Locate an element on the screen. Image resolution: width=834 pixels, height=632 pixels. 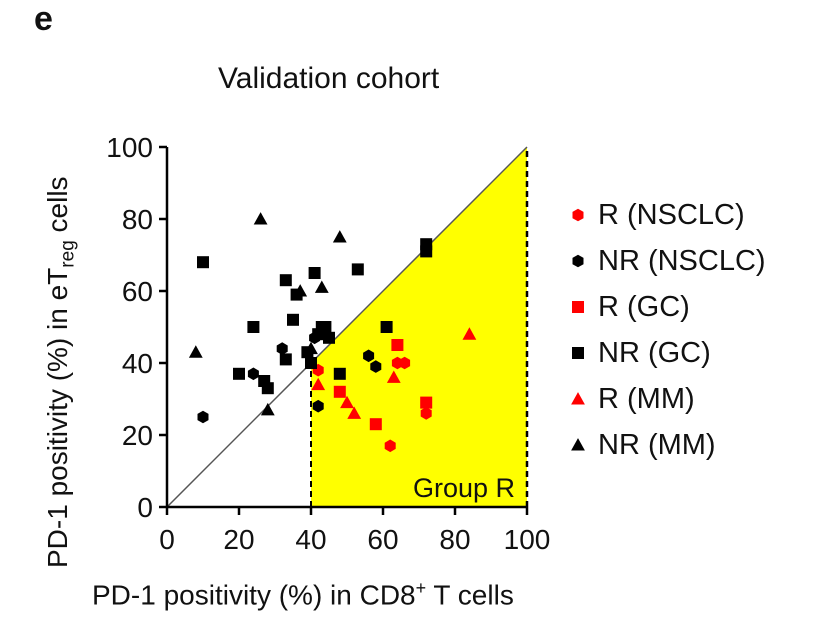
legend-label: NR (MM) is located at coordinates (657, 444).